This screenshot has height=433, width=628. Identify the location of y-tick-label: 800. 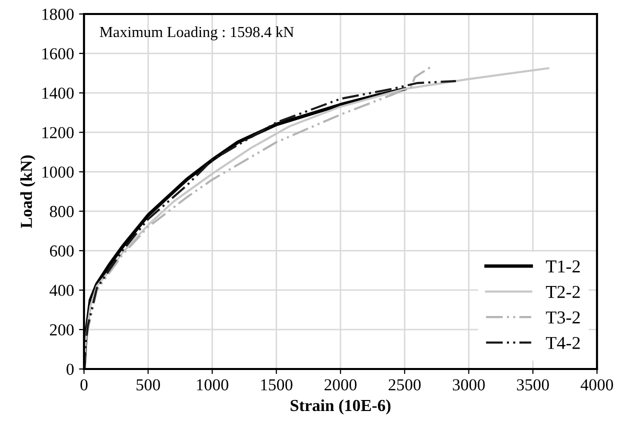
(62, 212).